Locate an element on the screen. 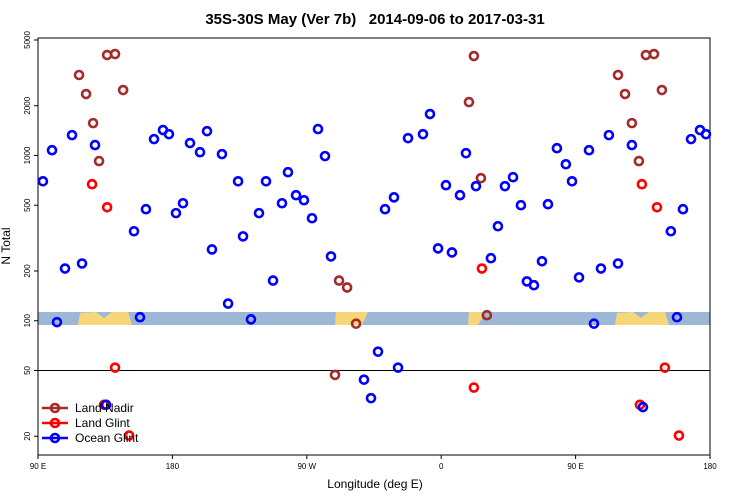 The width and height of the screenshot is (750, 500). x-tick-label: 90 W is located at coordinates (306, 466).